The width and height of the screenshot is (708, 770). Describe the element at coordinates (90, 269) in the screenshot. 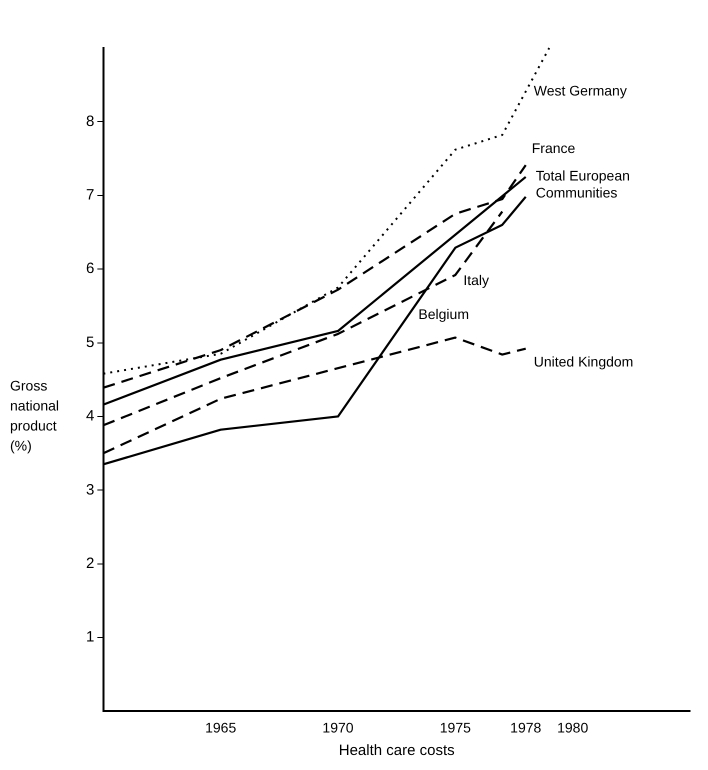

I see `y-tick-label: 6` at that location.